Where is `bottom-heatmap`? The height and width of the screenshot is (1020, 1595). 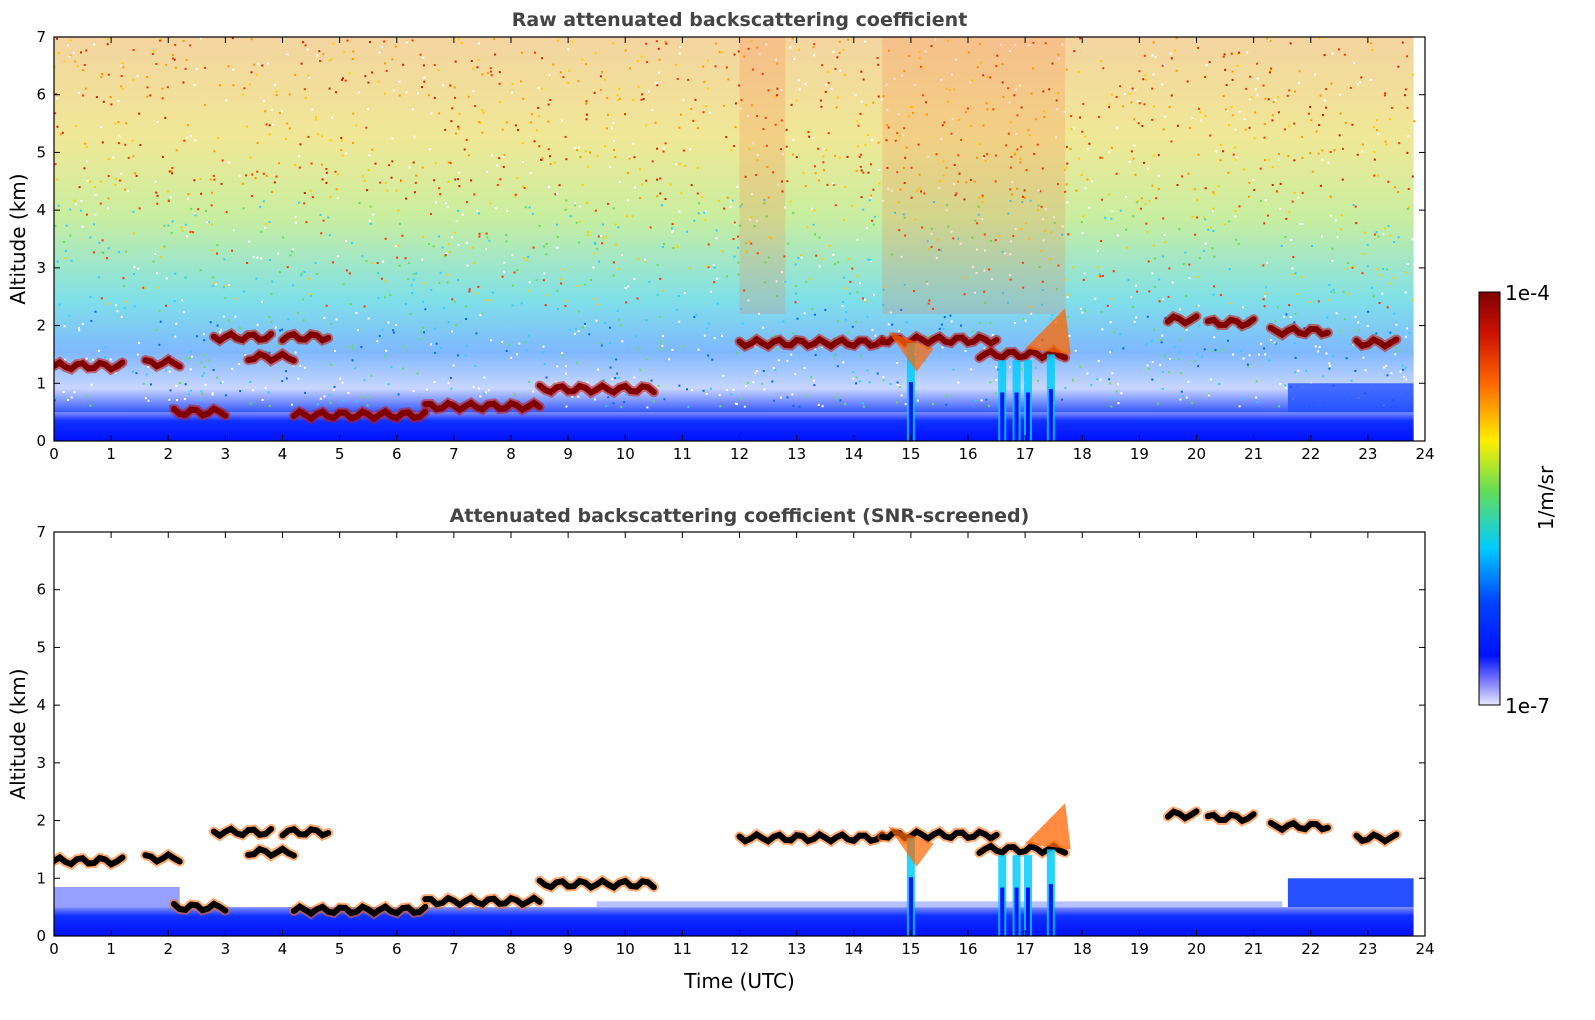 bottom-heatmap is located at coordinates (734, 869).